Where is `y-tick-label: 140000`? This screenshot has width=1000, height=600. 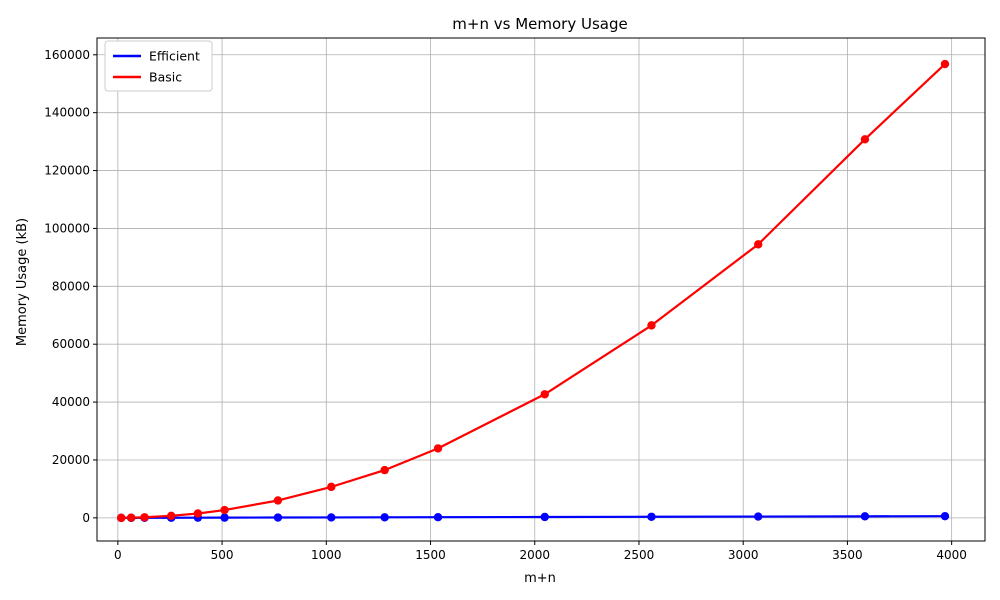
y-tick-label: 140000 is located at coordinates (67, 113).